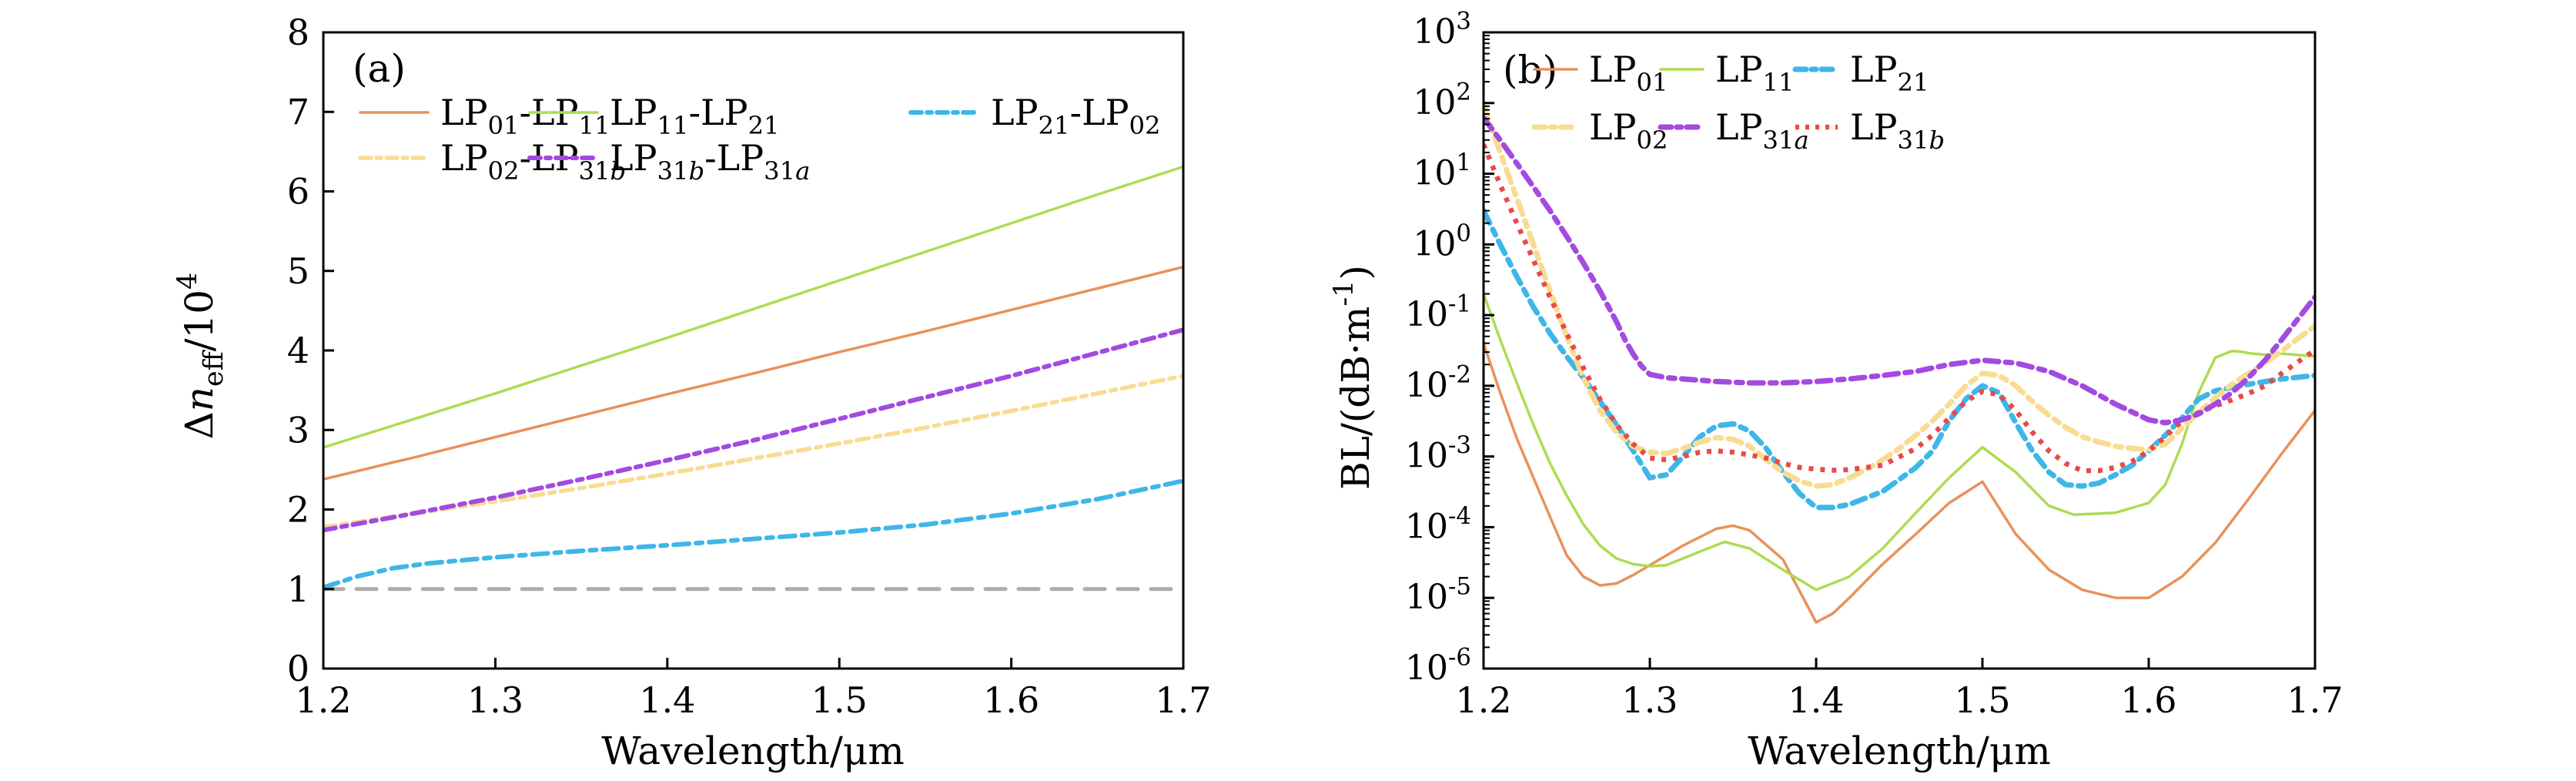 Image resolution: width=2576 pixels, height=781 pixels. Describe the element at coordinates (1889, 73) in the screenshot. I see `legend-label-LP21: LP21` at that location.